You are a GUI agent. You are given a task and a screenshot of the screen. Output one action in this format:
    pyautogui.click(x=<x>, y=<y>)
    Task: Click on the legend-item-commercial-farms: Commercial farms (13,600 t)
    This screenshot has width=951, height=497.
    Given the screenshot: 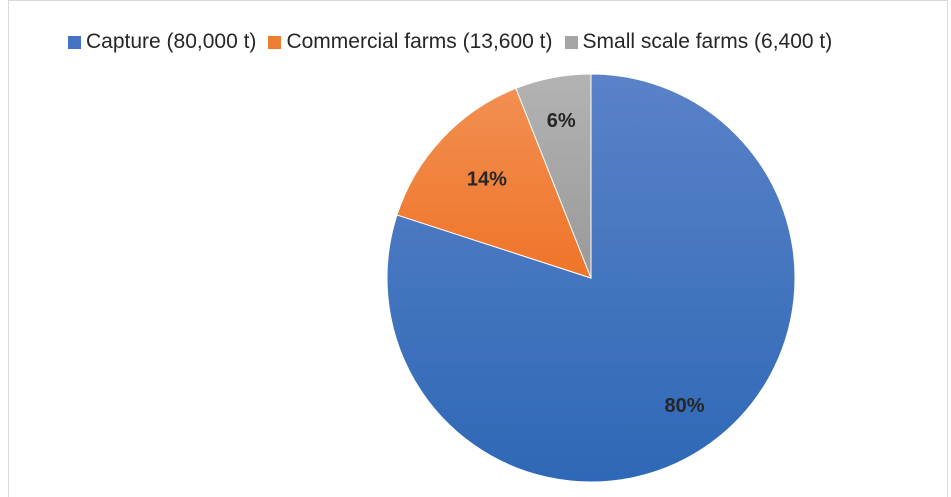 What is the action you would take?
    pyautogui.click(x=410, y=42)
    